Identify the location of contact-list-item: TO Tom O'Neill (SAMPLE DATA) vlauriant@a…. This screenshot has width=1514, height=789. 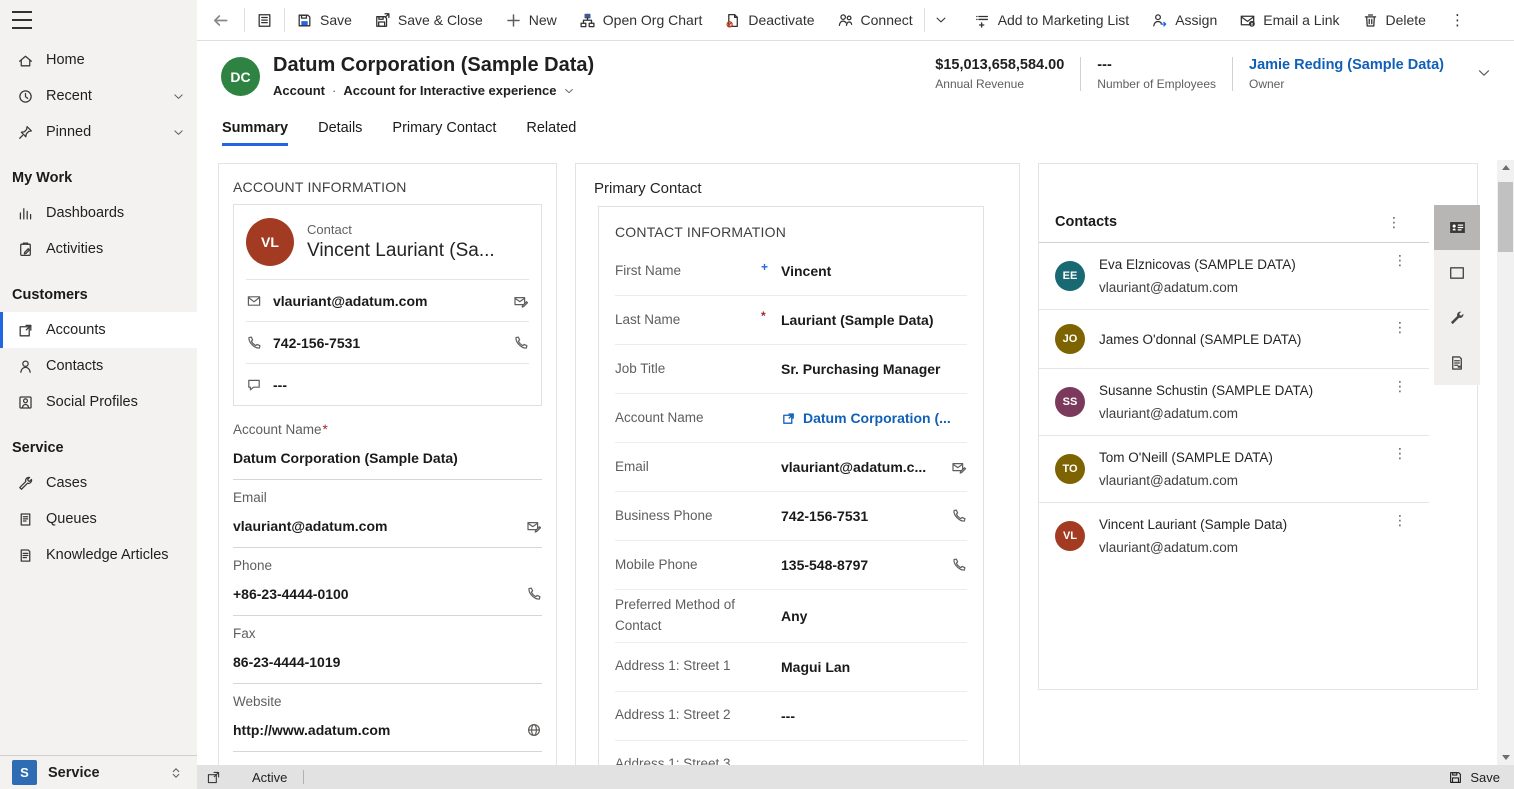
(1234, 469).